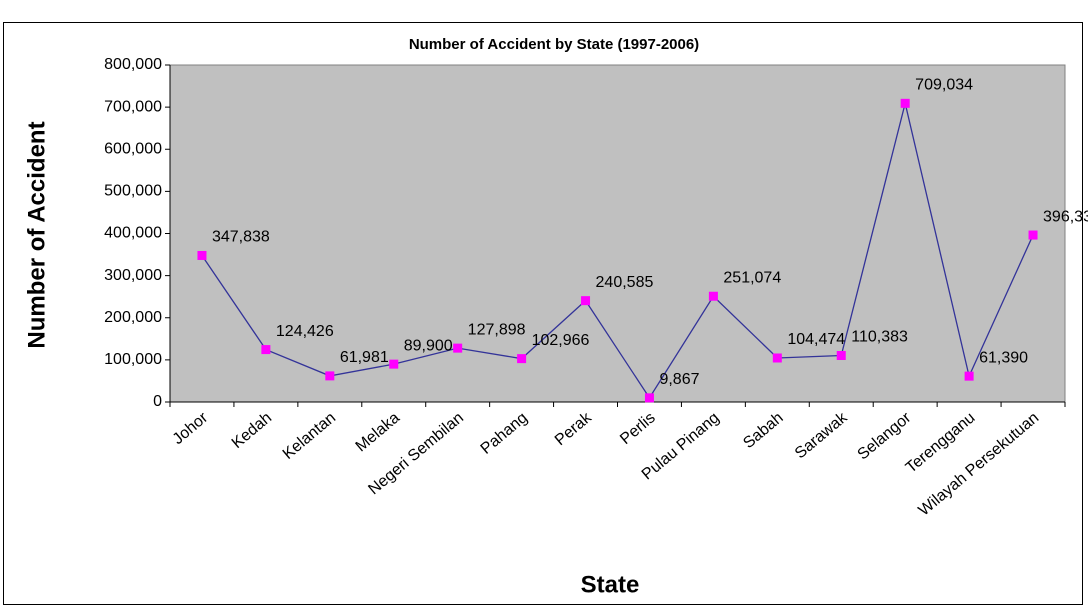 The width and height of the screenshot is (1088, 606). I want to click on y-tick-label: 400,000, so click(133, 233).